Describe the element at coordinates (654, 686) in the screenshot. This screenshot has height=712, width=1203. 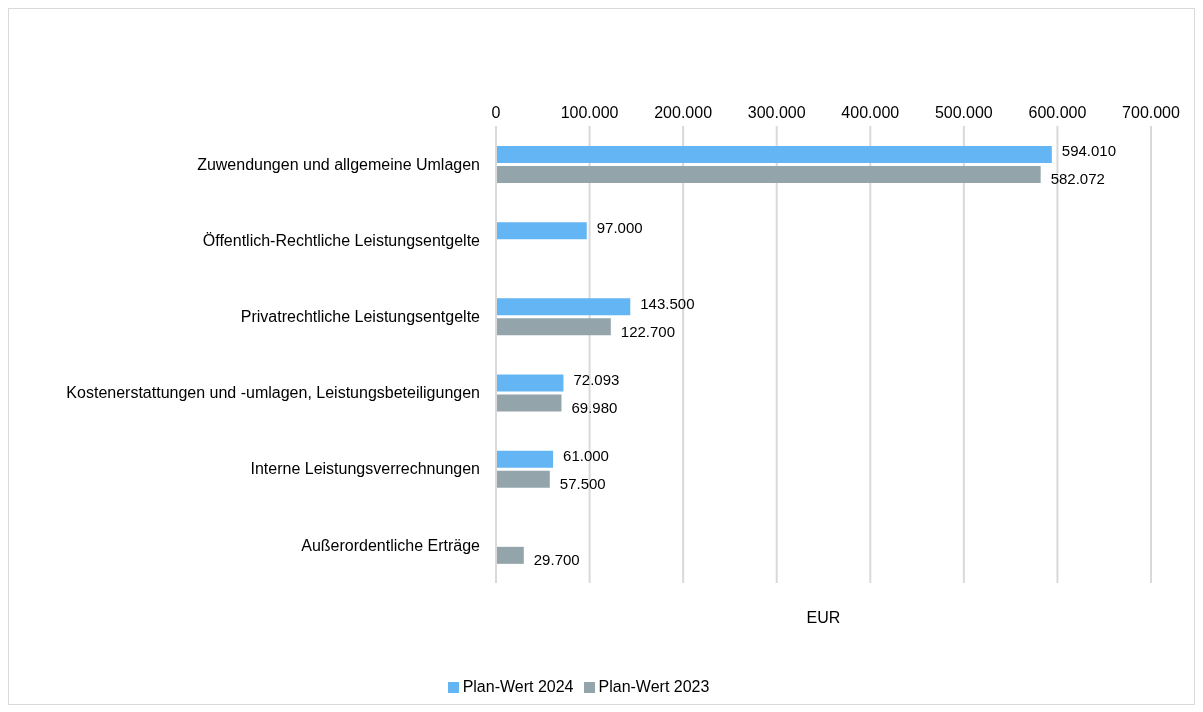
I see `legend-label: Plan-Wert 2023` at that location.